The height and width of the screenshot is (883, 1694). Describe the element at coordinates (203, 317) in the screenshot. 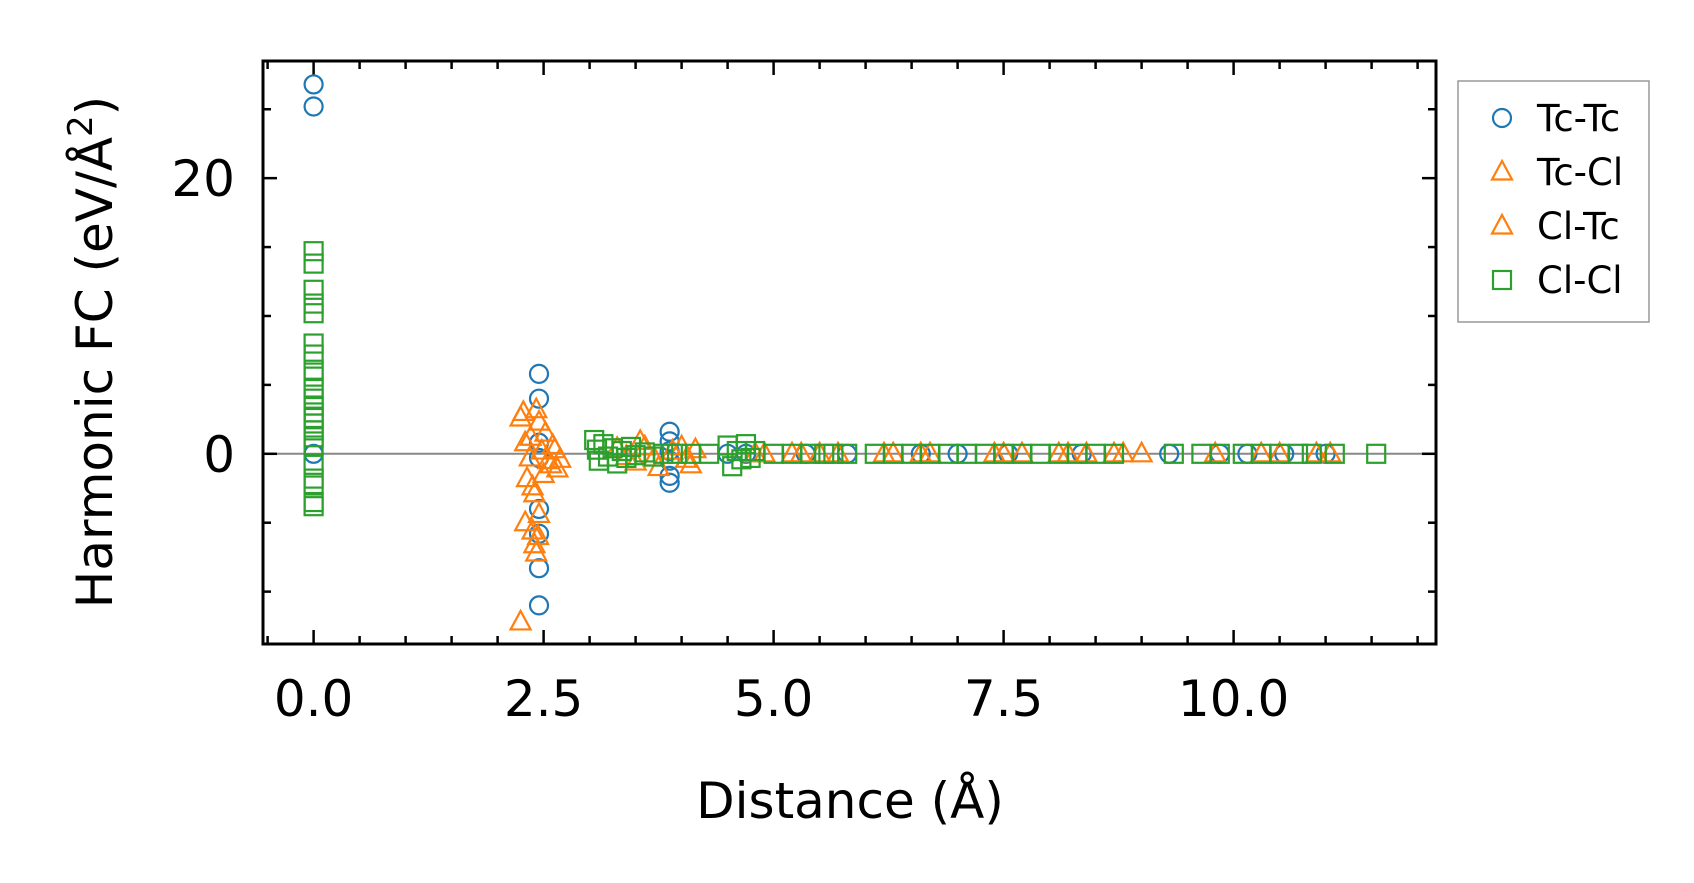

I see `y-tick-labels: 0 20` at that location.